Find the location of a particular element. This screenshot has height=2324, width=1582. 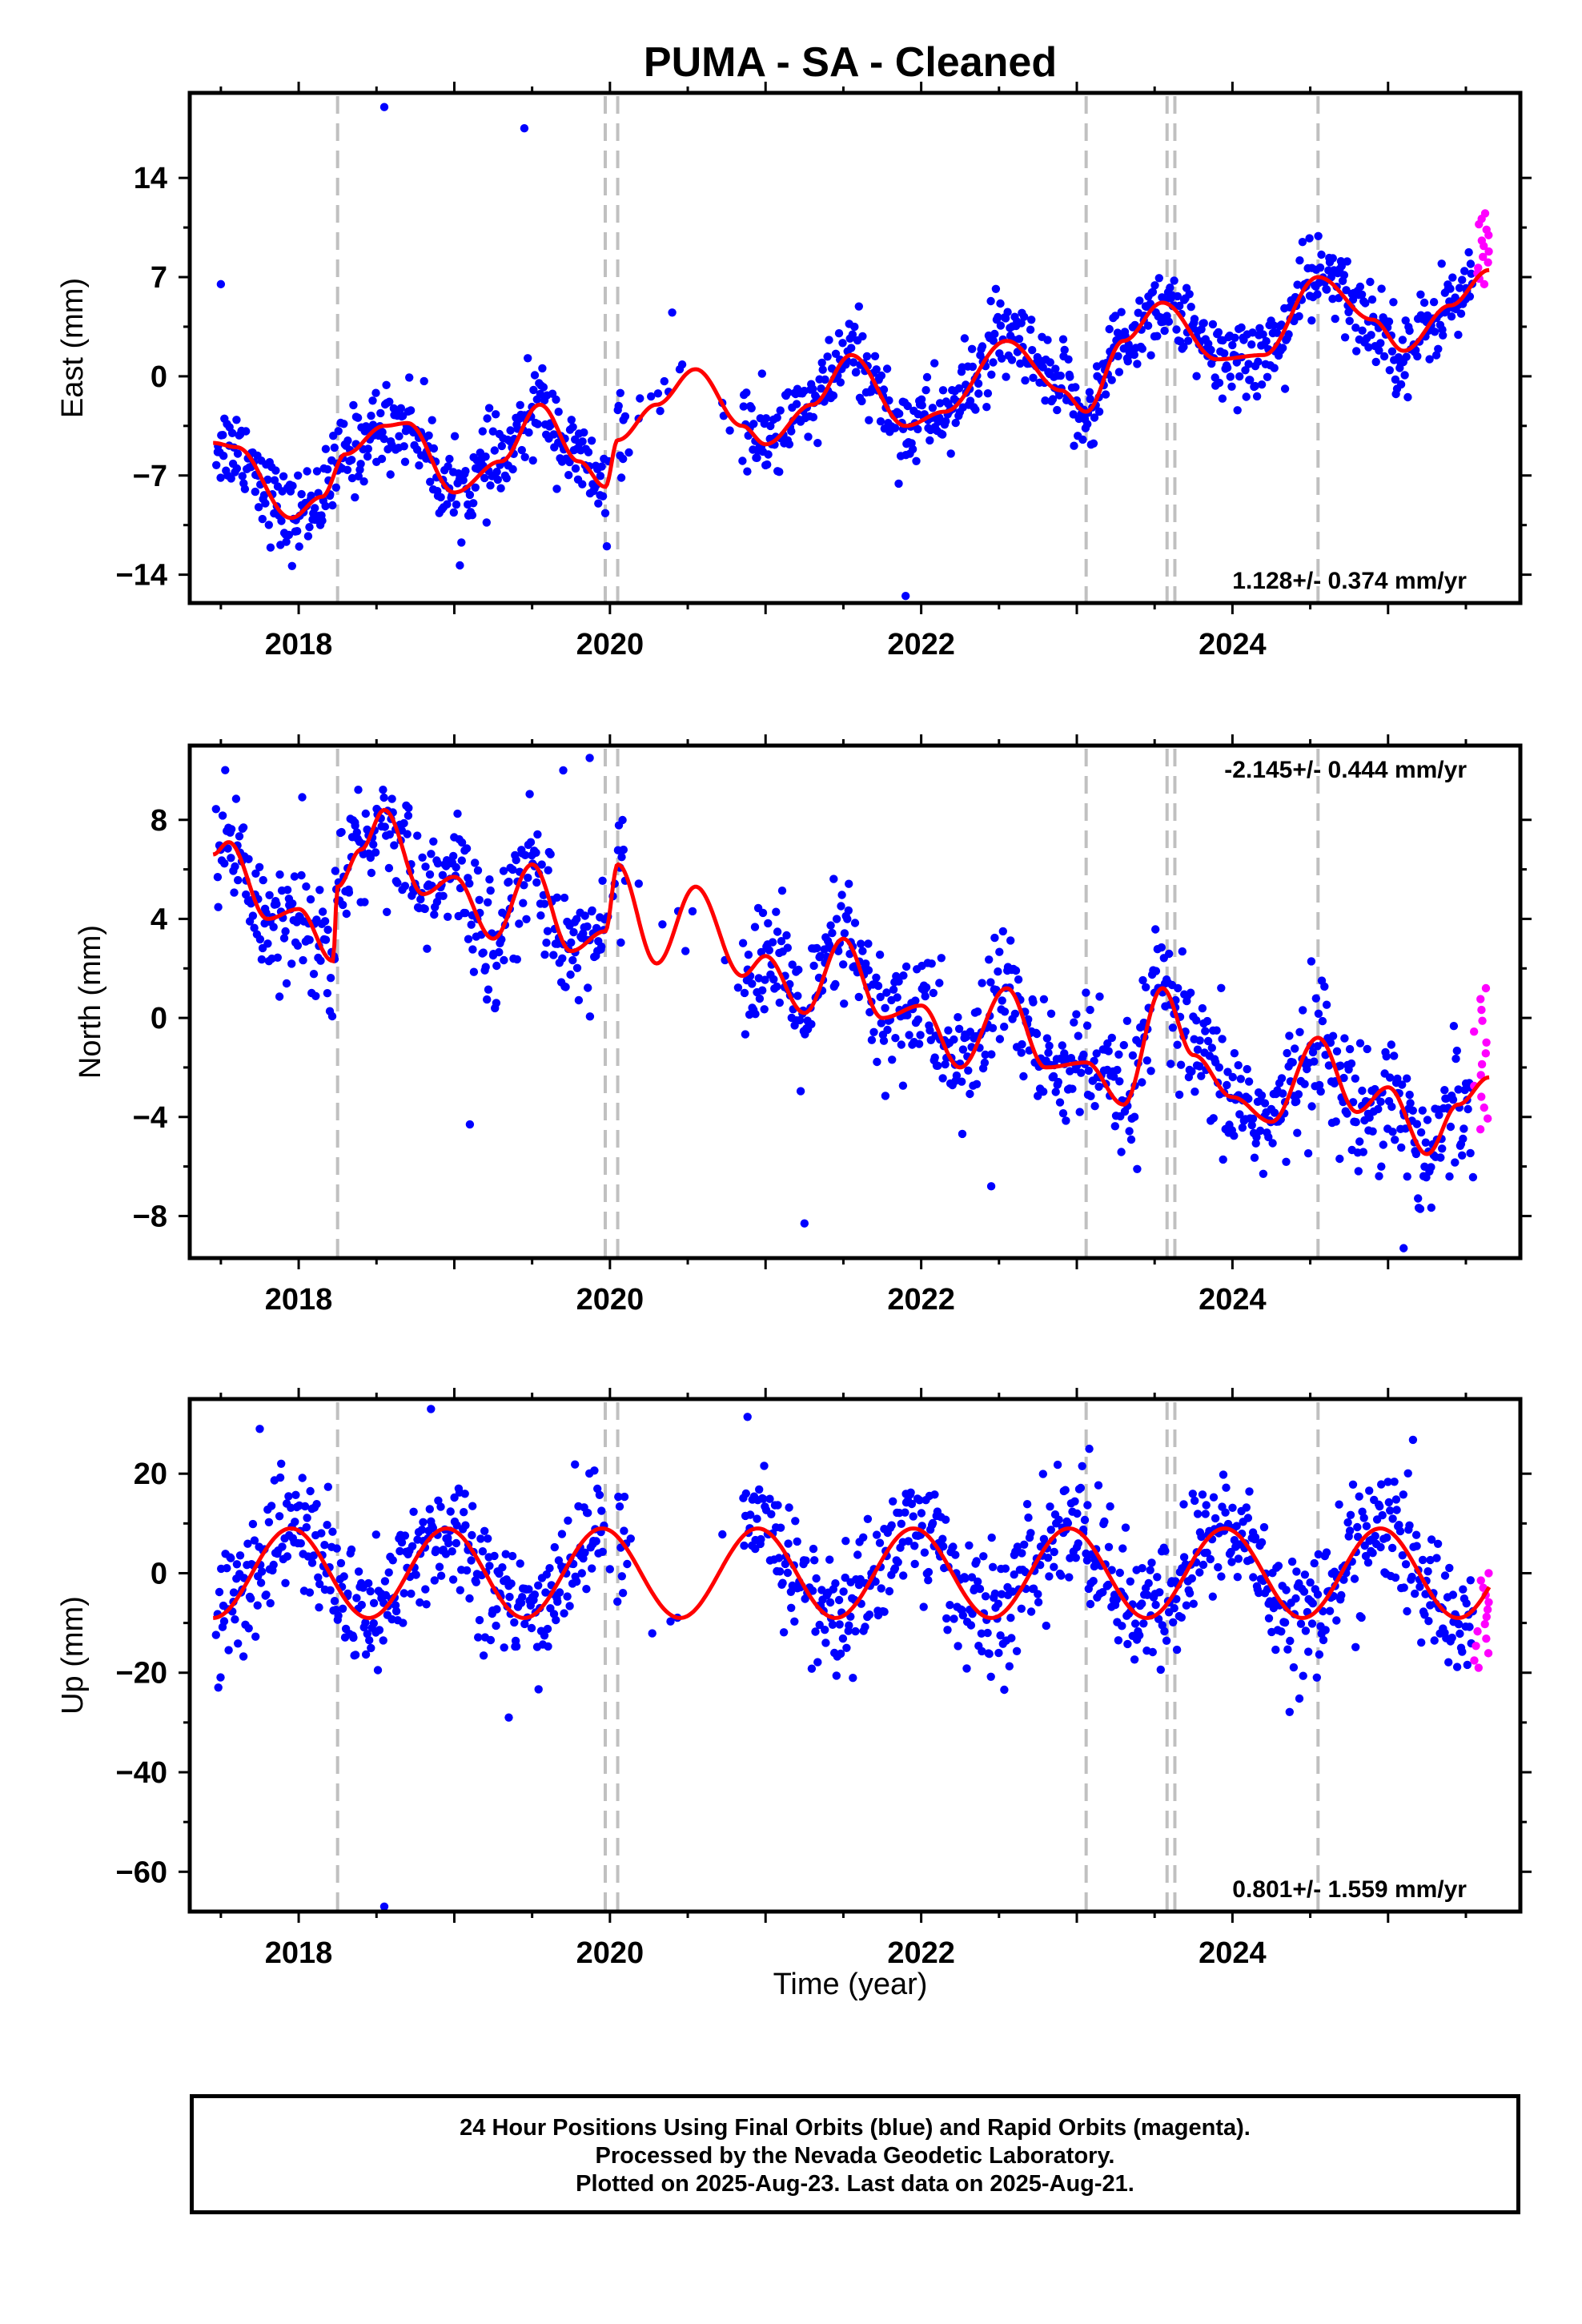

rapid-orbit-point is located at coordinates (1485, 284).